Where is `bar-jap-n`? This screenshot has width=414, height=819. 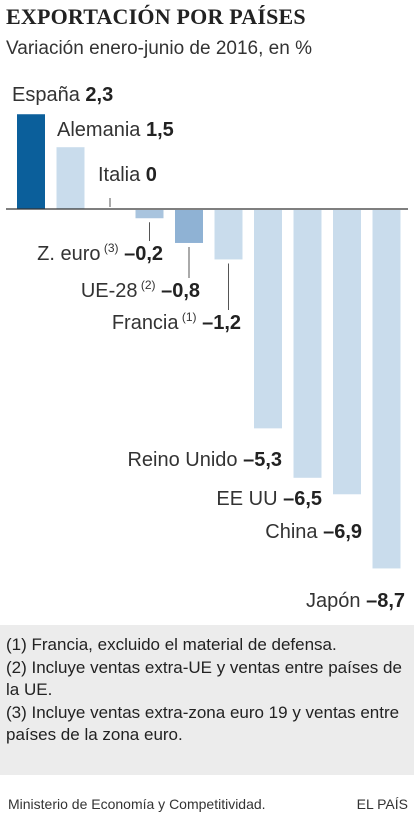 bar-jap-n is located at coordinates (386, 389).